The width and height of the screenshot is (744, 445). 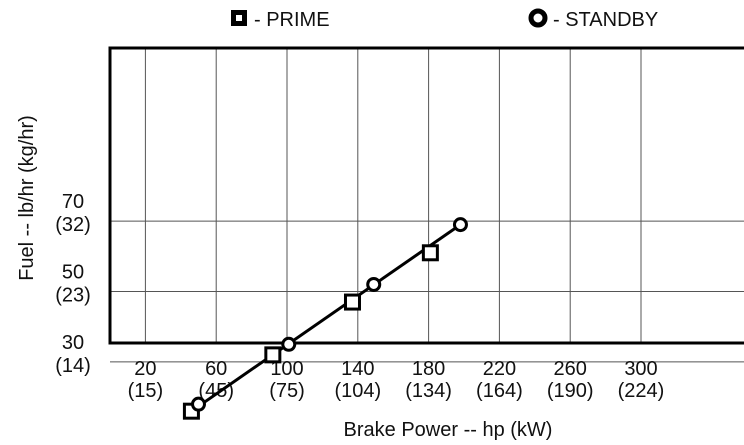 What do you see at coordinates (499, 391) in the screenshot?
I see `x-tick-sublabel: (164)` at bounding box center [499, 391].